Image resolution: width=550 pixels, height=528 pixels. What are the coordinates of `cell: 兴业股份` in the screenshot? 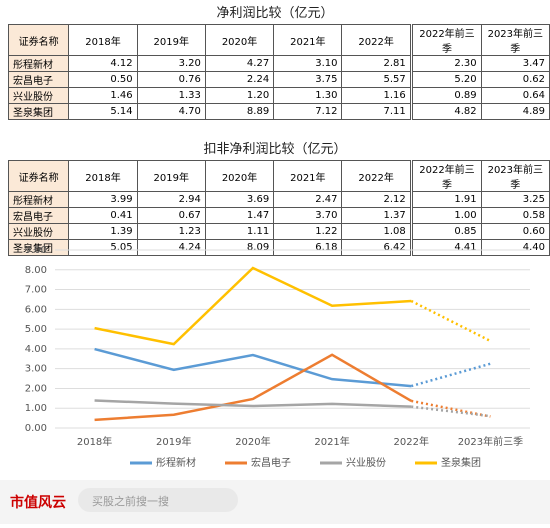 It's located at (38, 231).